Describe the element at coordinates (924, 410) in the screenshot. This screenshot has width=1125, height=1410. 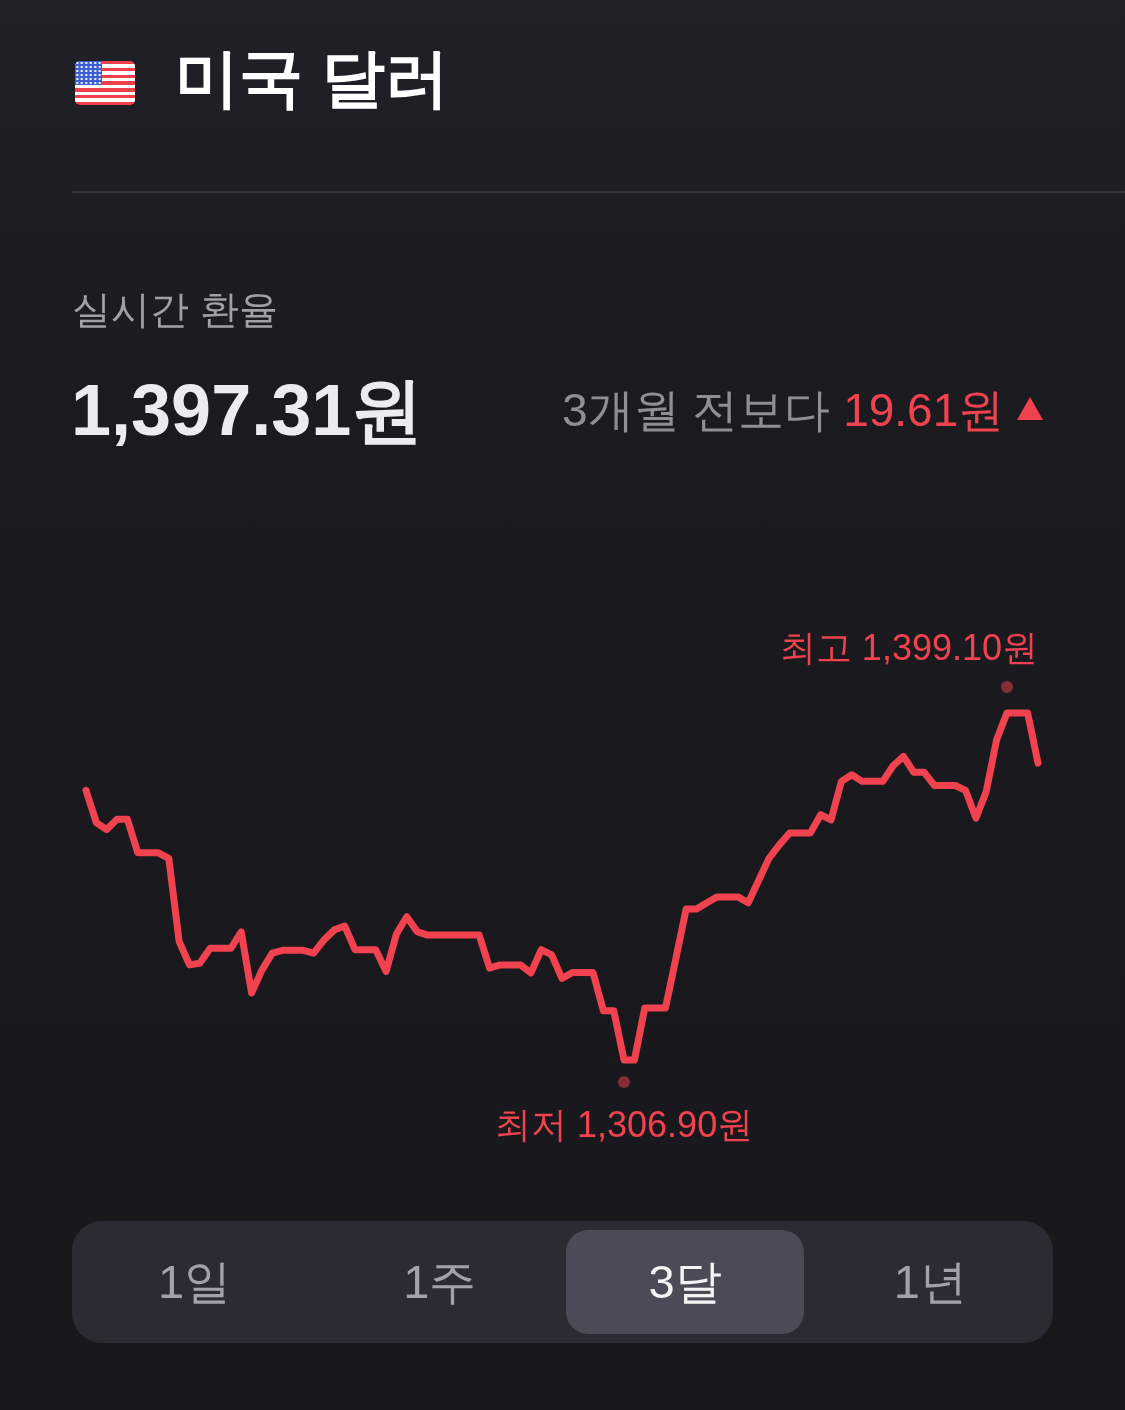
I see `text: 19.61원` at that location.